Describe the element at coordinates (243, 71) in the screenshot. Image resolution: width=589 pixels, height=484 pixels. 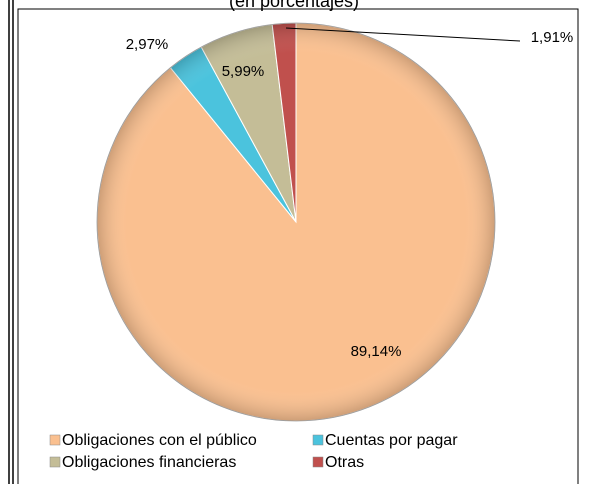
I see `data-label: 5,99%` at that location.